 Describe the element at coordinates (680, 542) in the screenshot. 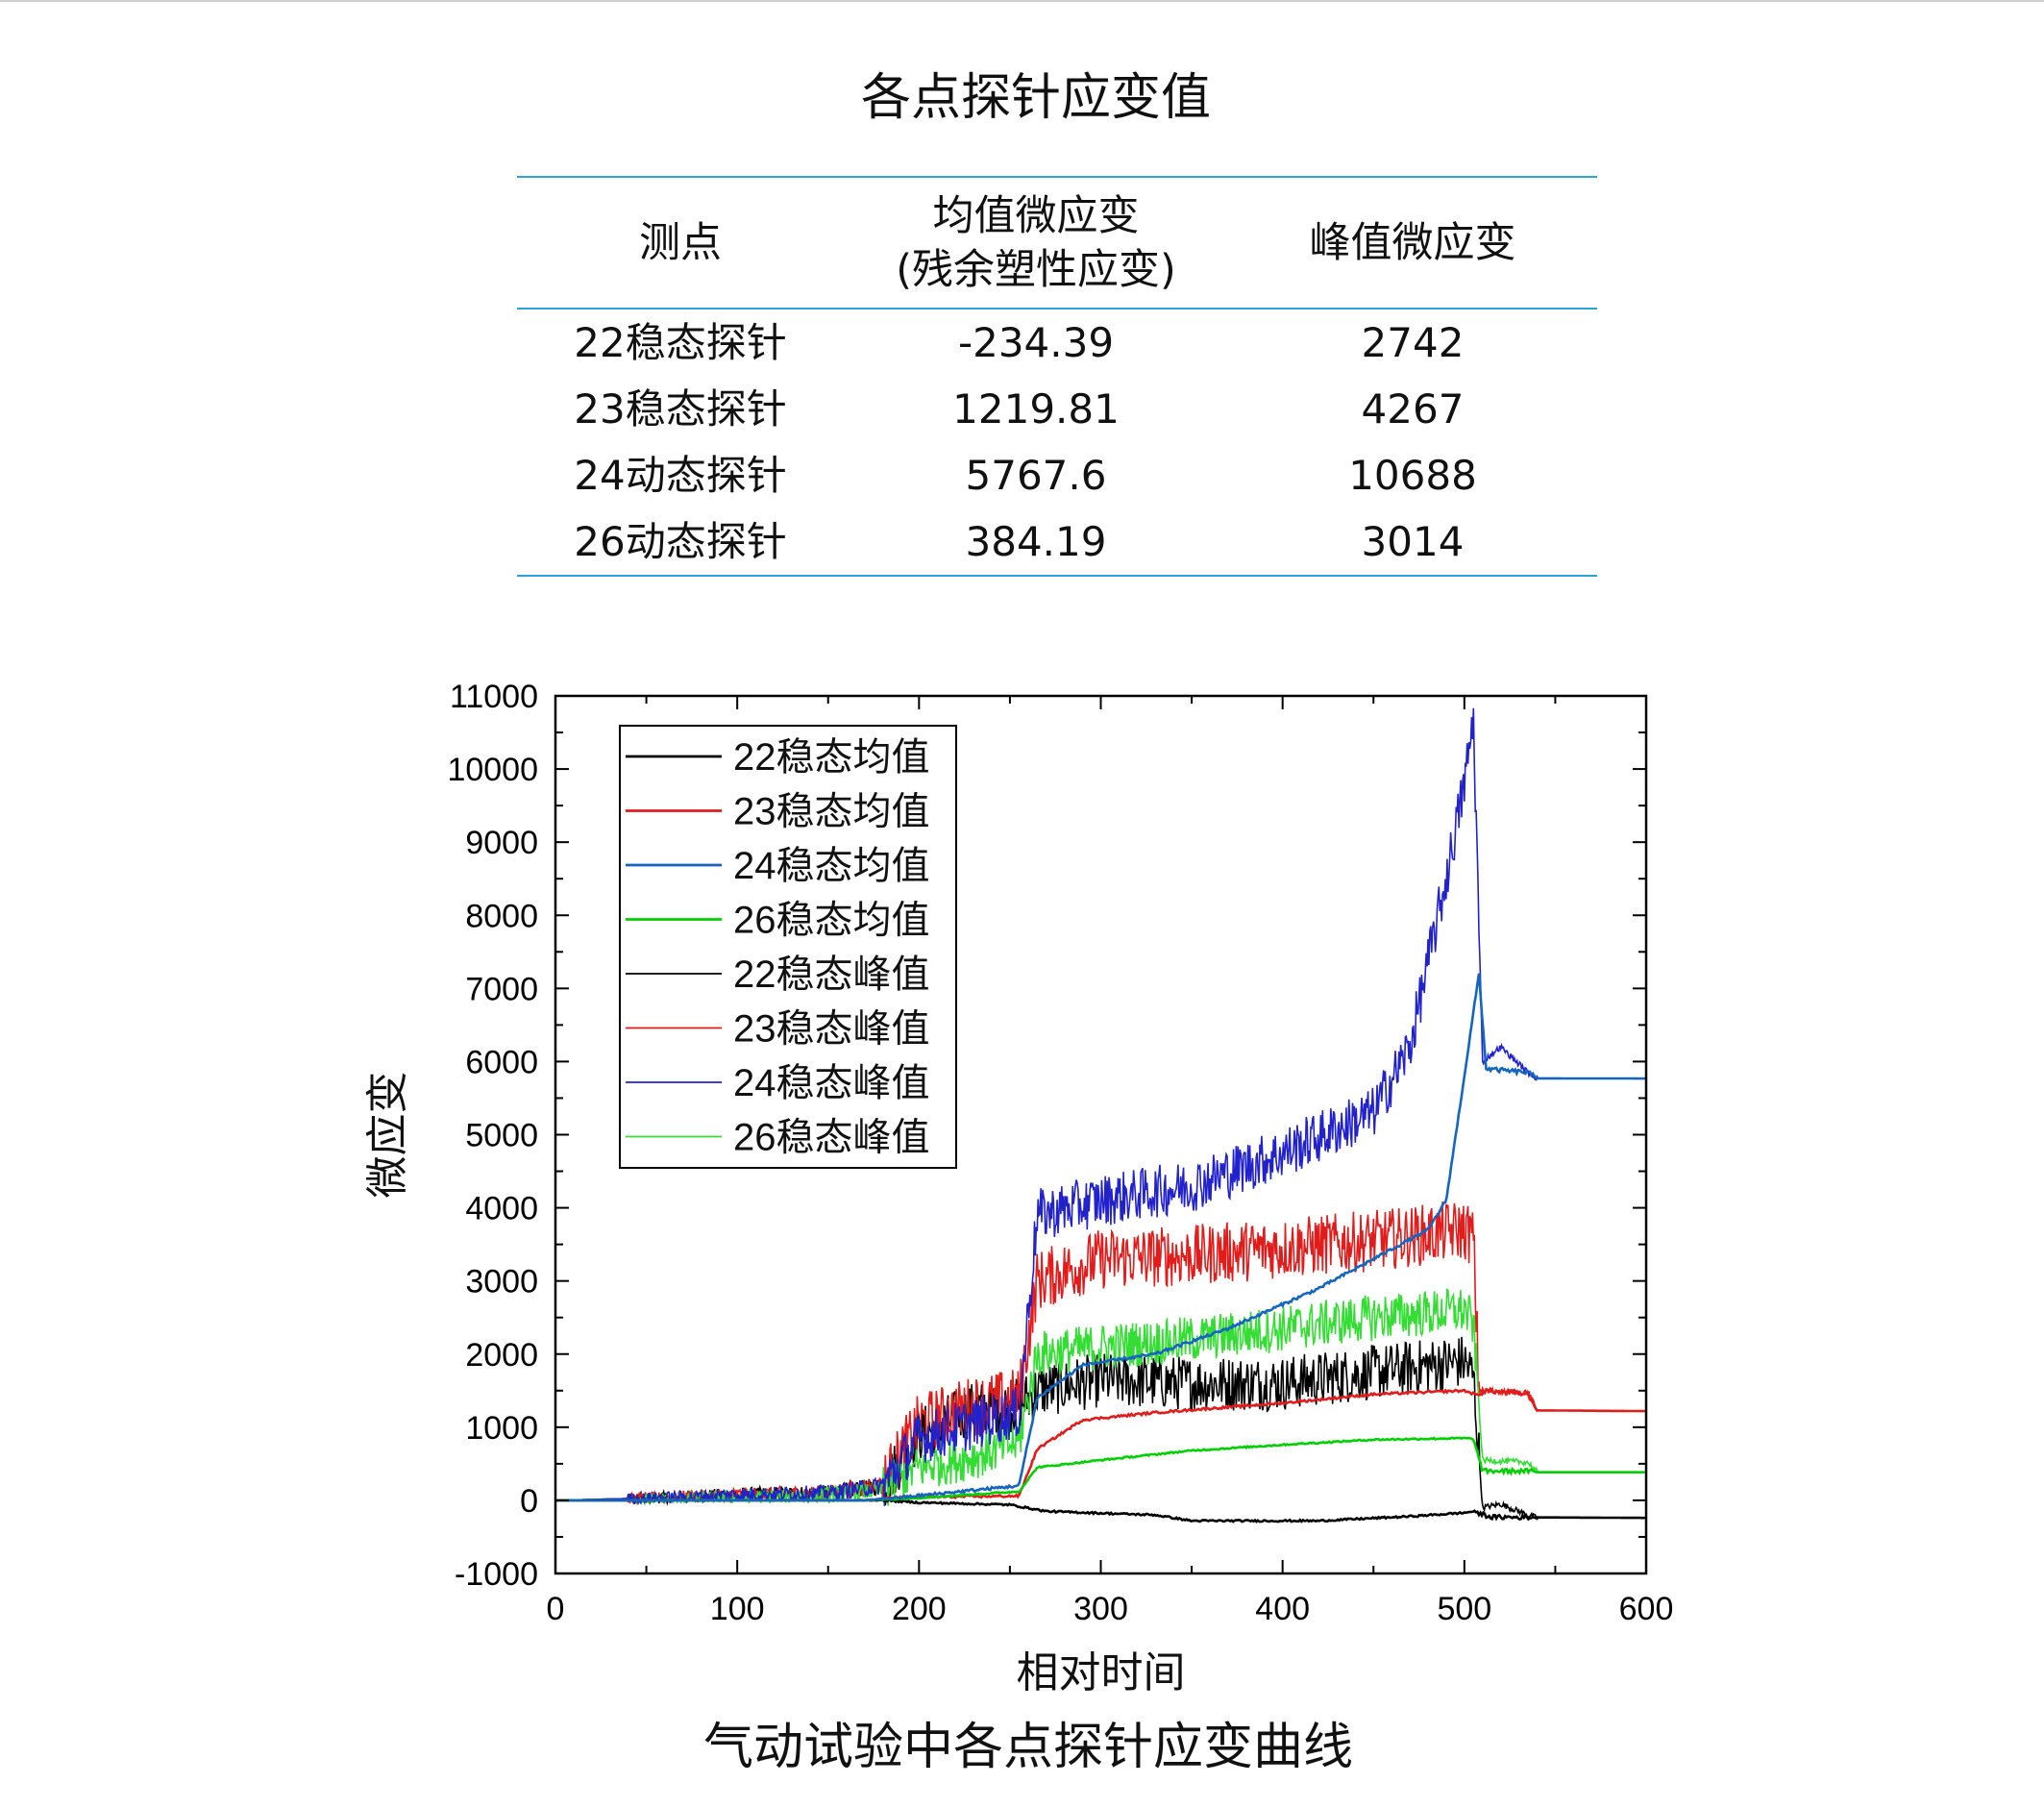

I see `cell-point: 26动态探针` at that location.